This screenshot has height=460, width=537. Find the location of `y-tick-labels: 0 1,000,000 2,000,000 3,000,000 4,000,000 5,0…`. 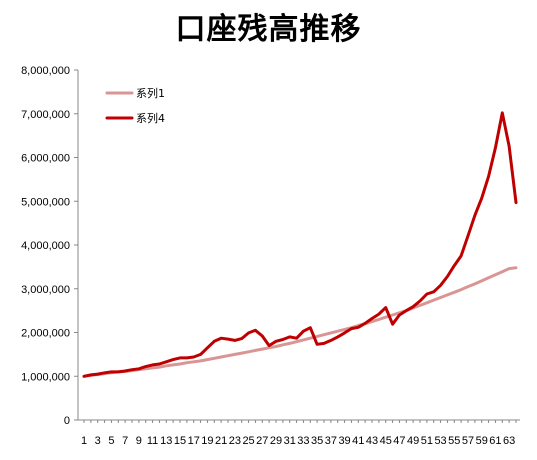

y-tick-labels: 0 1,000,000 2,000,000 3,000,000 4,000,000 5,0… is located at coordinates (49, 246).